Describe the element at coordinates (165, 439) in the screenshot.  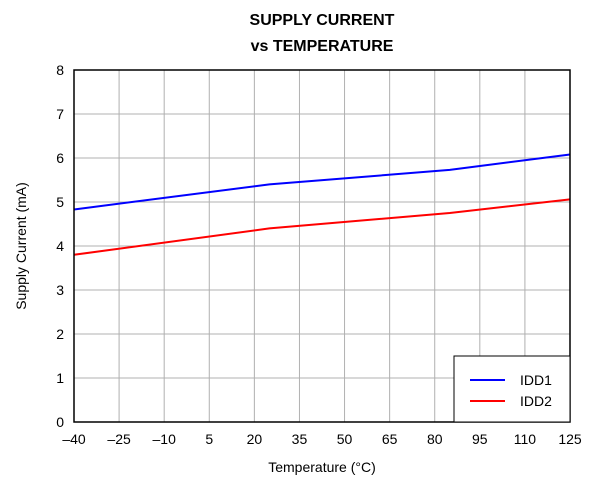
I see `x-tick-label: –10` at that location.